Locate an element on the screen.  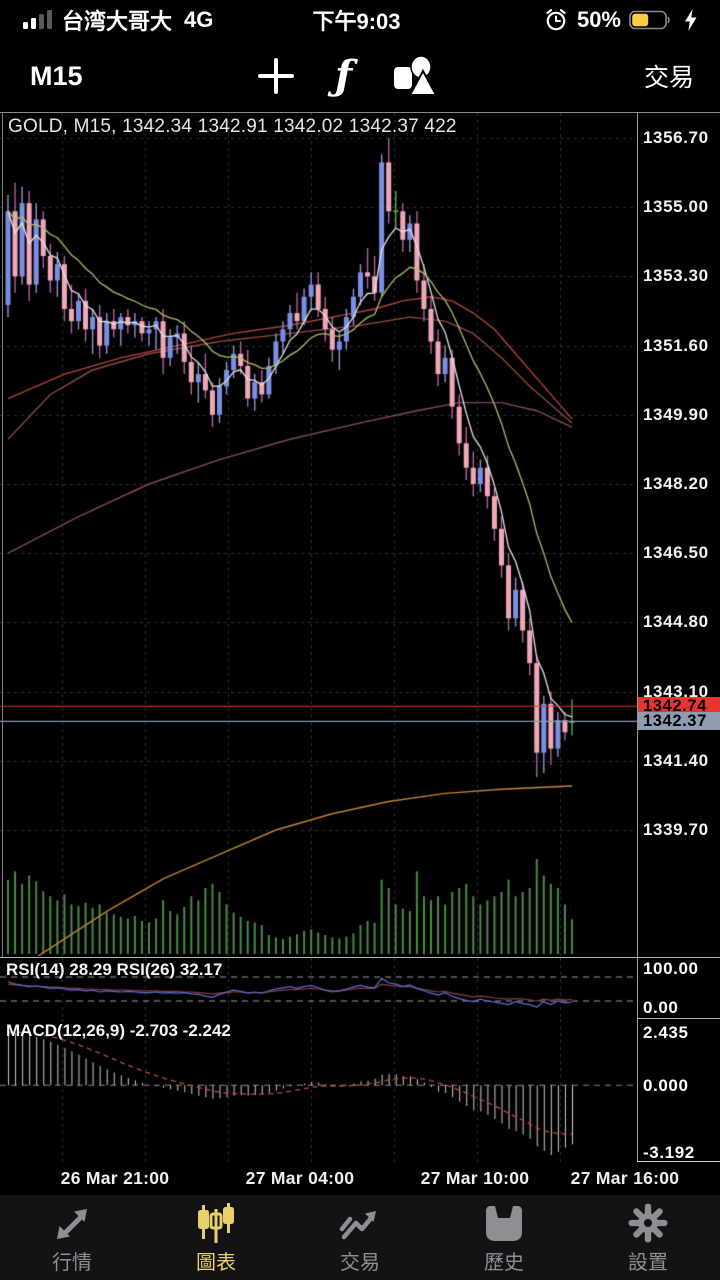
objects-button is located at coordinates (414, 76).